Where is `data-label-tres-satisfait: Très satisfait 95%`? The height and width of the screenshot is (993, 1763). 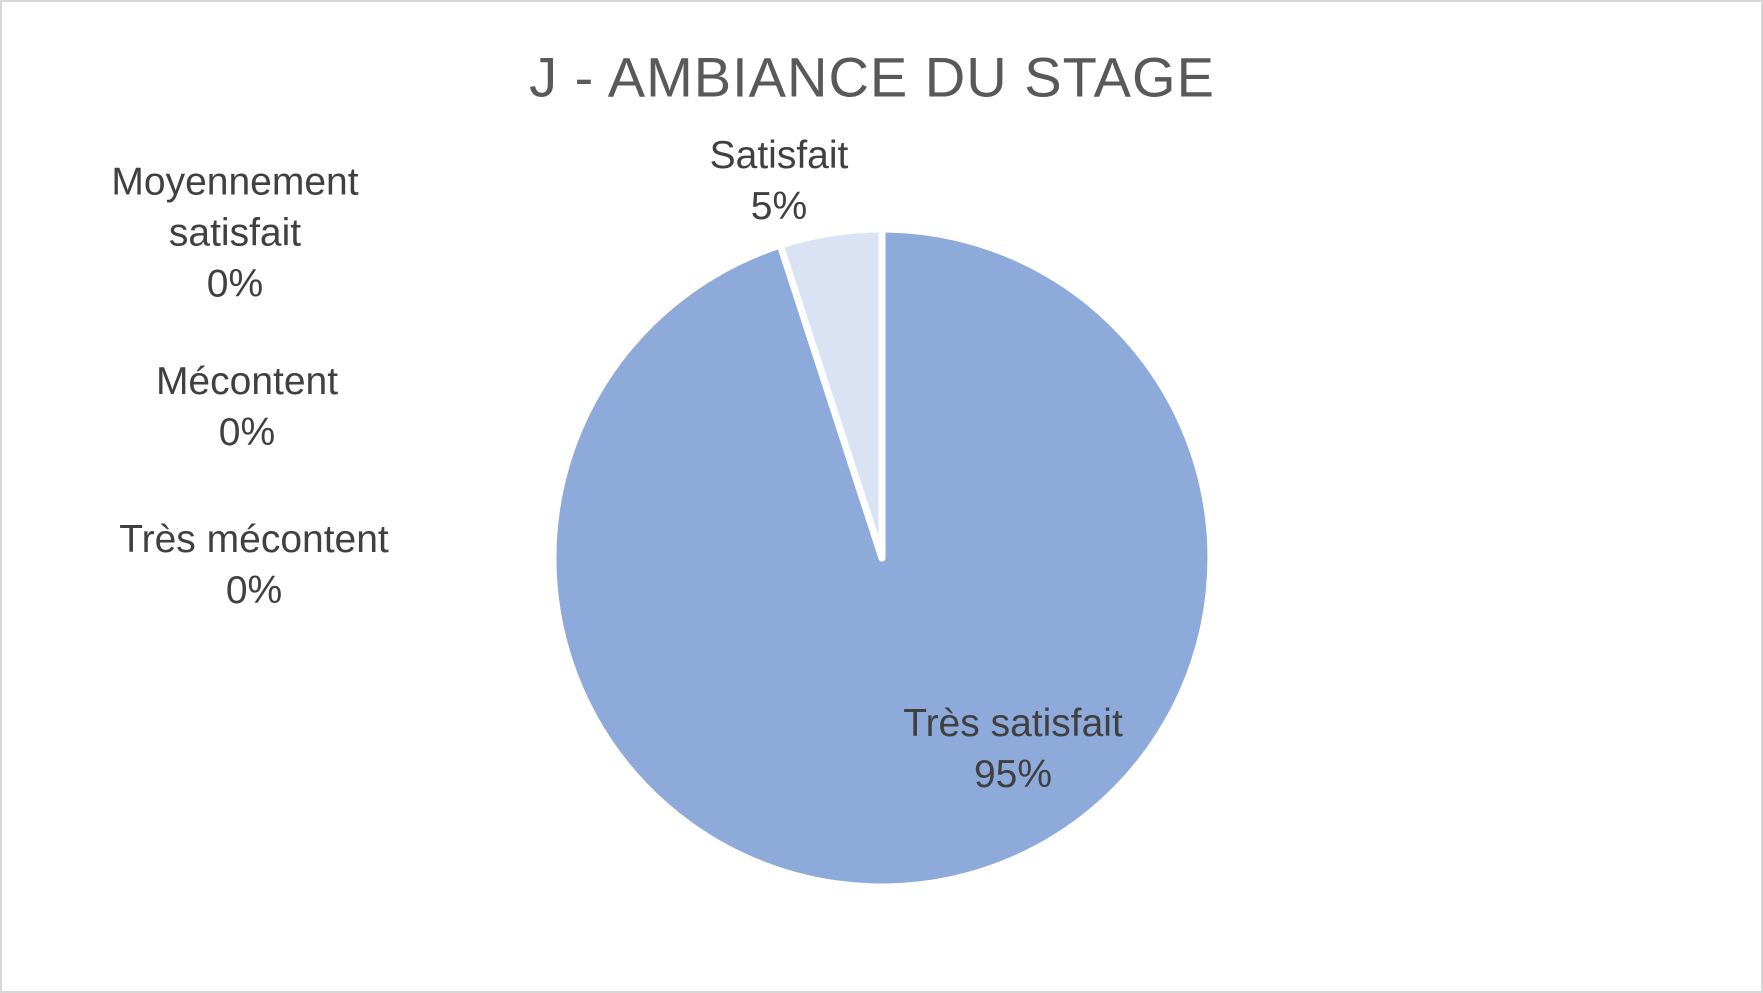 data-label-tres-satisfait: Très satisfait 95% is located at coordinates (1013, 749).